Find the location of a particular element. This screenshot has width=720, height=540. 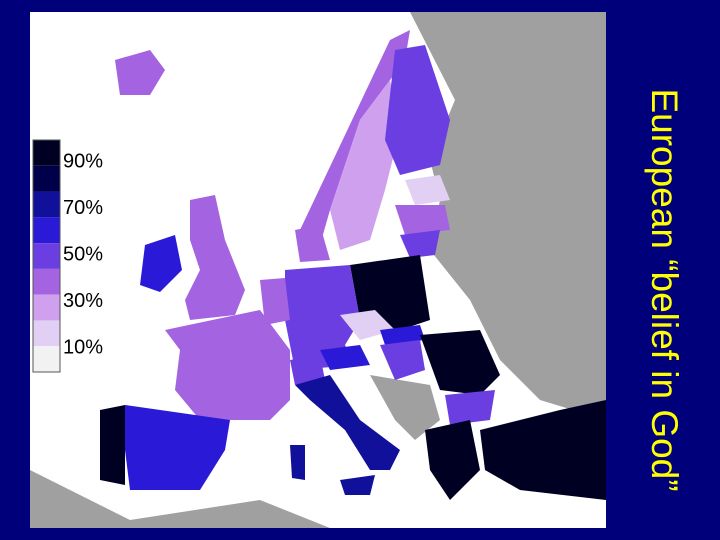

austria is located at coordinates (345, 357).